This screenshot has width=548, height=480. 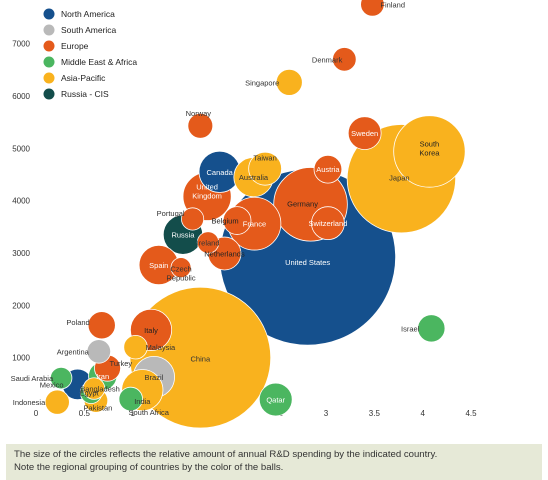 What do you see at coordinates (410, 328) in the screenshot?
I see `country-label-israel: Israel` at bounding box center [410, 328].